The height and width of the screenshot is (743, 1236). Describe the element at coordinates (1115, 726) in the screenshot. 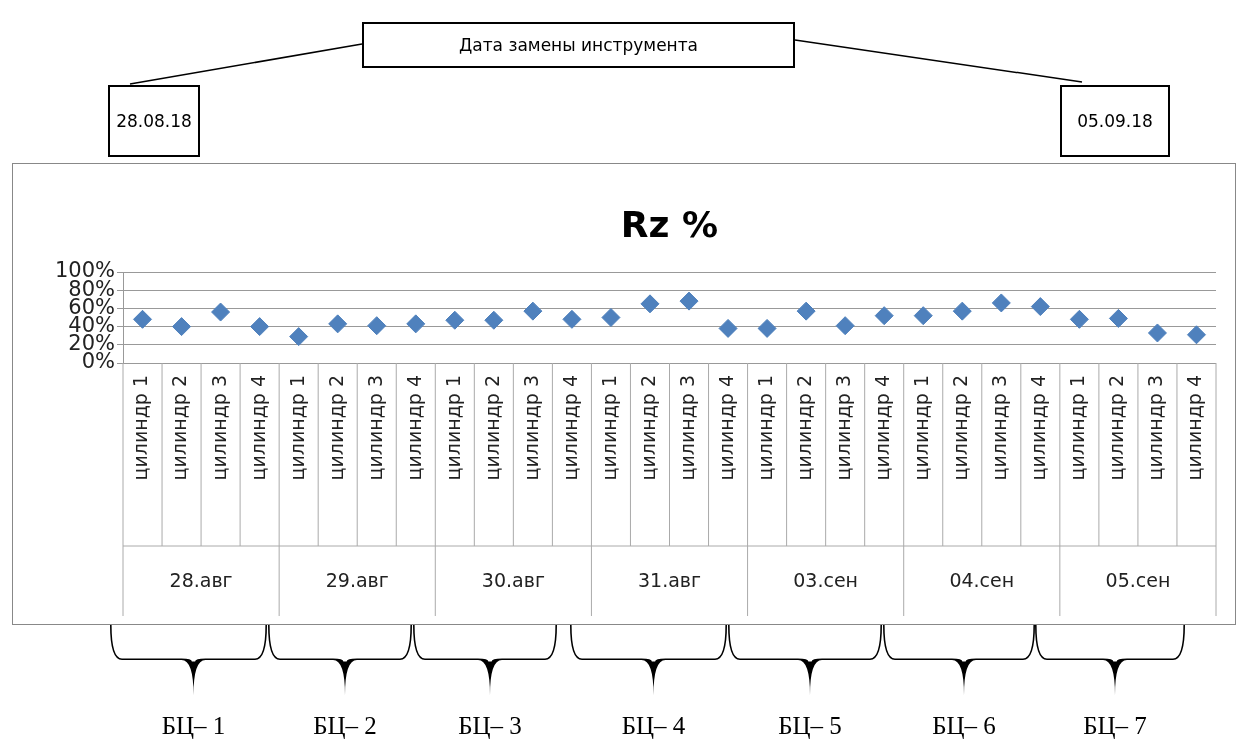

I see `text: БЦ– 7` at that location.